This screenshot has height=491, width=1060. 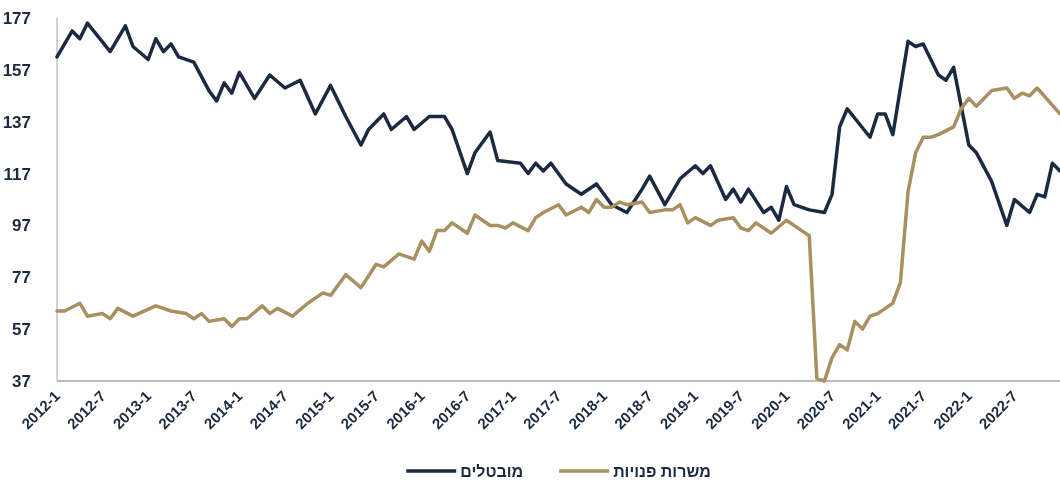 I want to click on y-tick-label: 77, so click(x=21, y=278).